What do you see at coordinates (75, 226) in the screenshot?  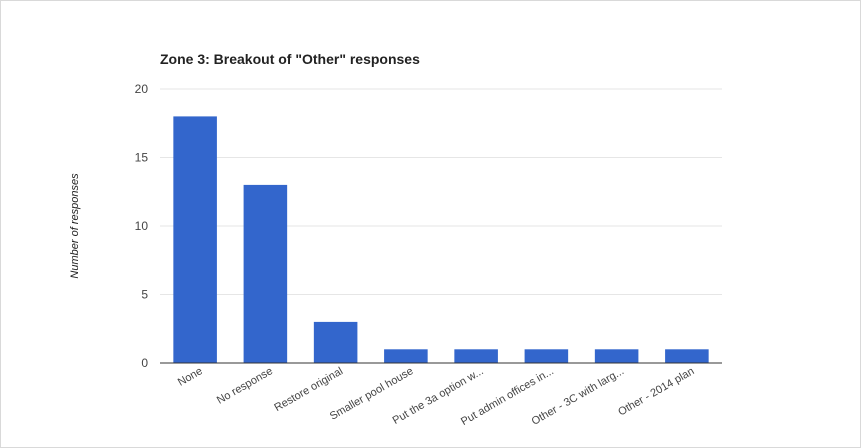 I see `y-axis-label: Number of responses` at bounding box center [75, 226].